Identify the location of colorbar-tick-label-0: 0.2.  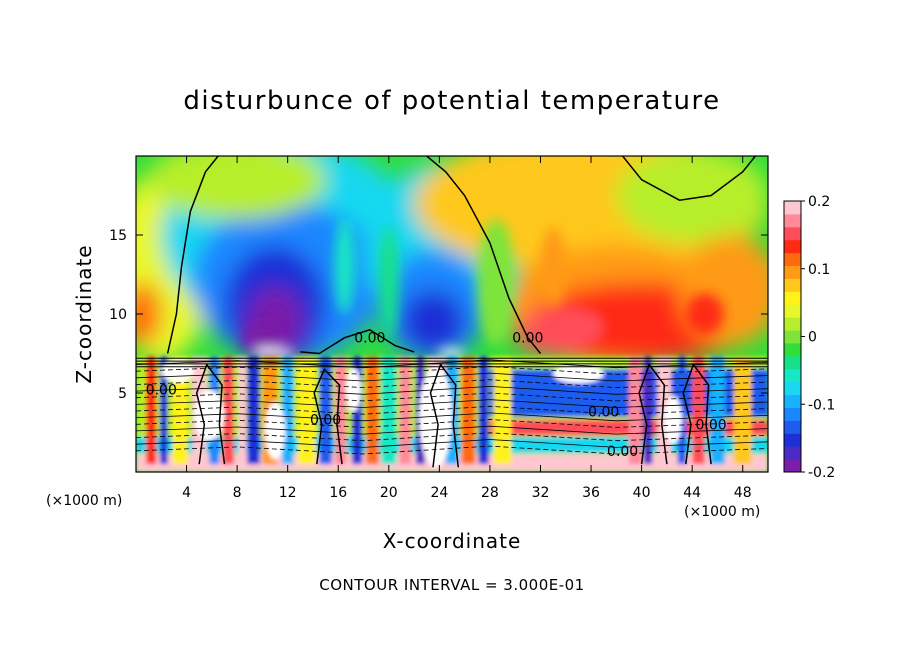
(819, 202).